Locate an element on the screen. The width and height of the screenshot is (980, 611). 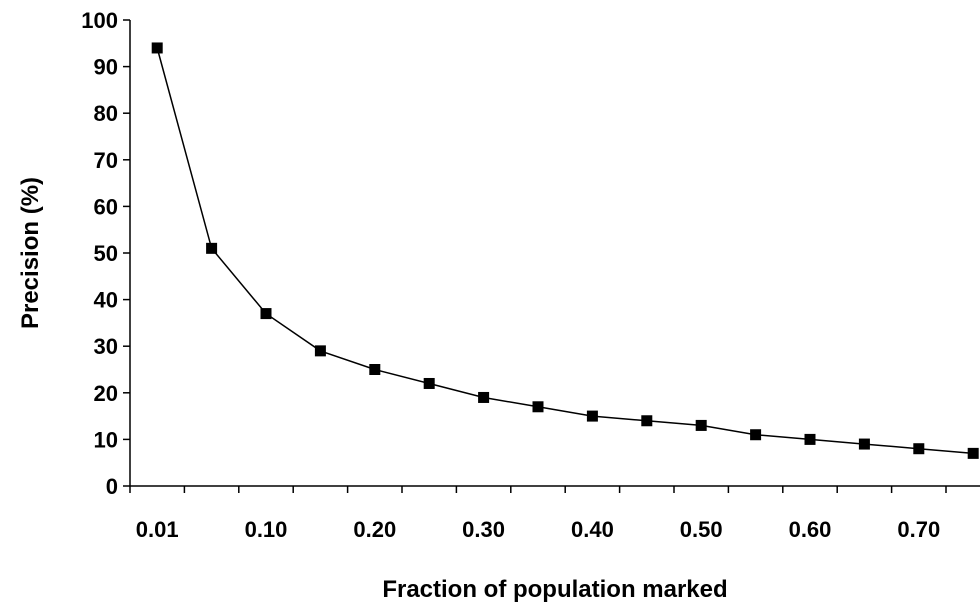
x-tick-label: 0.60 is located at coordinates (810, 529).